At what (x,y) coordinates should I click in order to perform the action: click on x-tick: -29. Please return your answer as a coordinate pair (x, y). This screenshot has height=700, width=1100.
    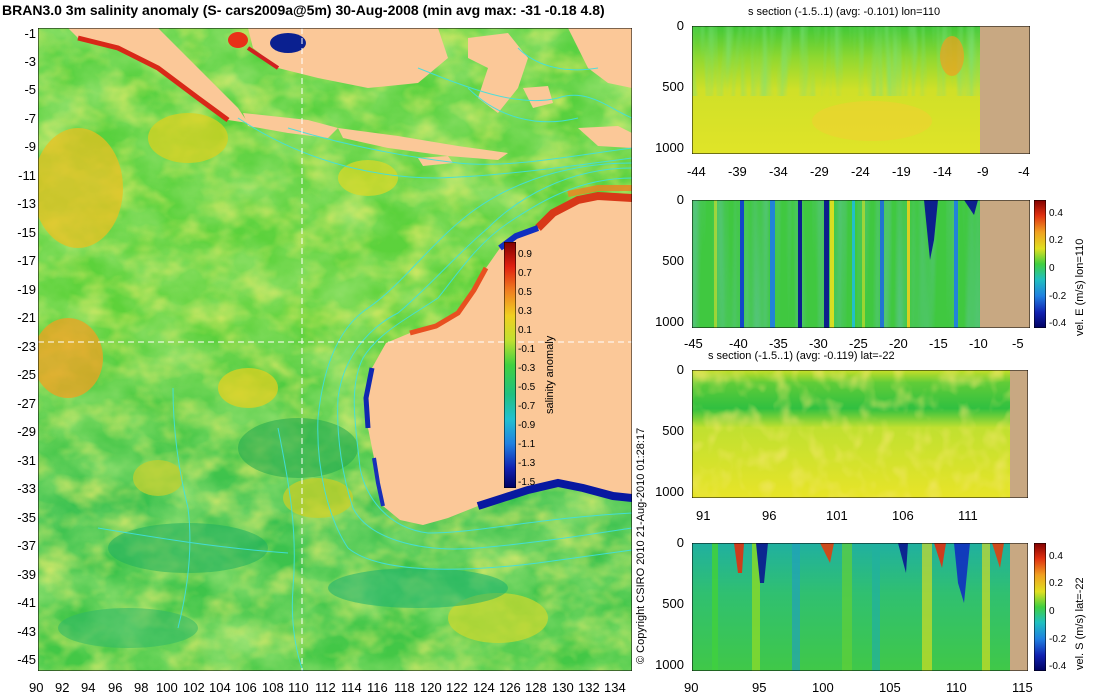
    Looking at the image, I should click on (819, 171).